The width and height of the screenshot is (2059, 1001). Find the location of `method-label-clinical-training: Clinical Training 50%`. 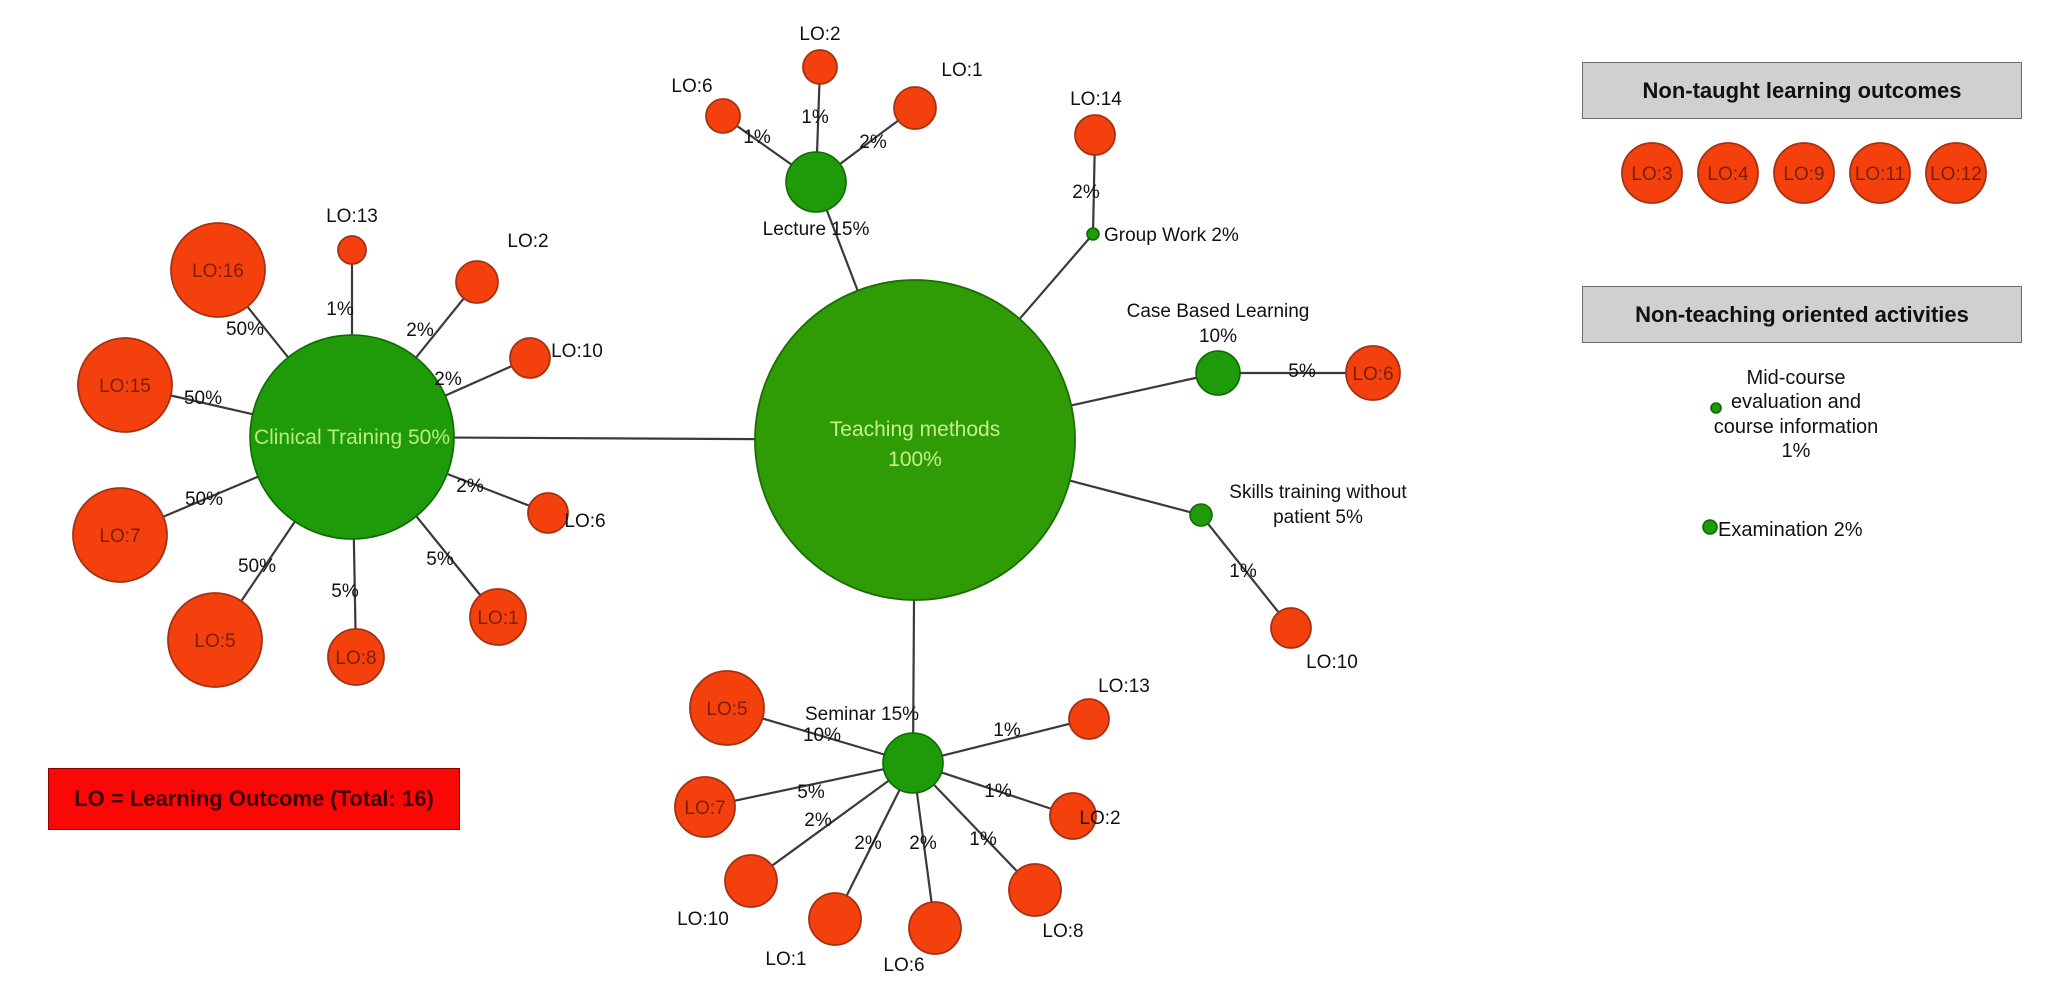

method-label-clinical-training: Clinical Training 50% is located at coordinates (352, 437).